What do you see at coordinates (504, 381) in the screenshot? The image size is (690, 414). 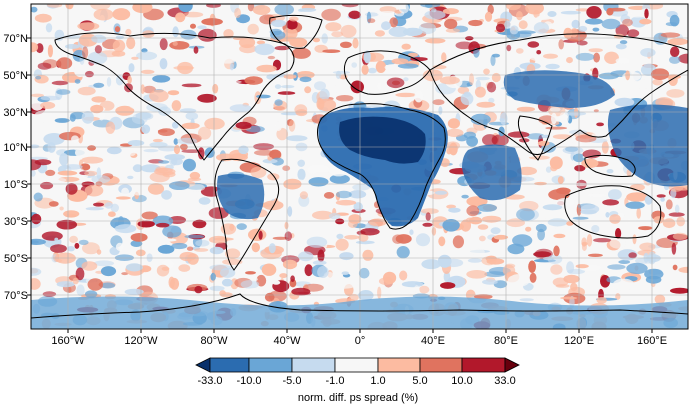 I see `colorbar-tick-label: 33.0` at bounding box center [504, 381].